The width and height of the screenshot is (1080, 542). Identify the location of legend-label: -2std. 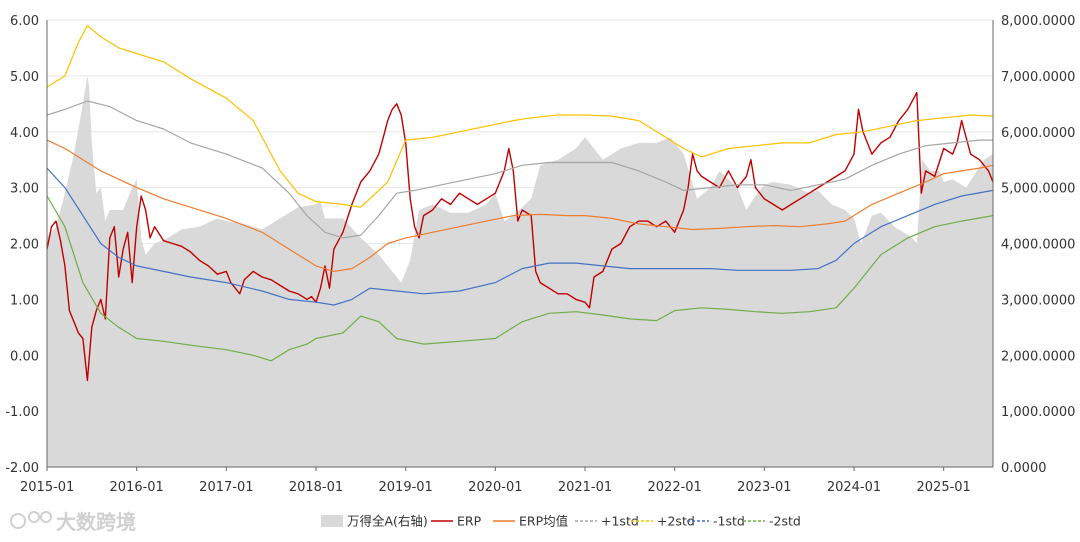
(785, 521).